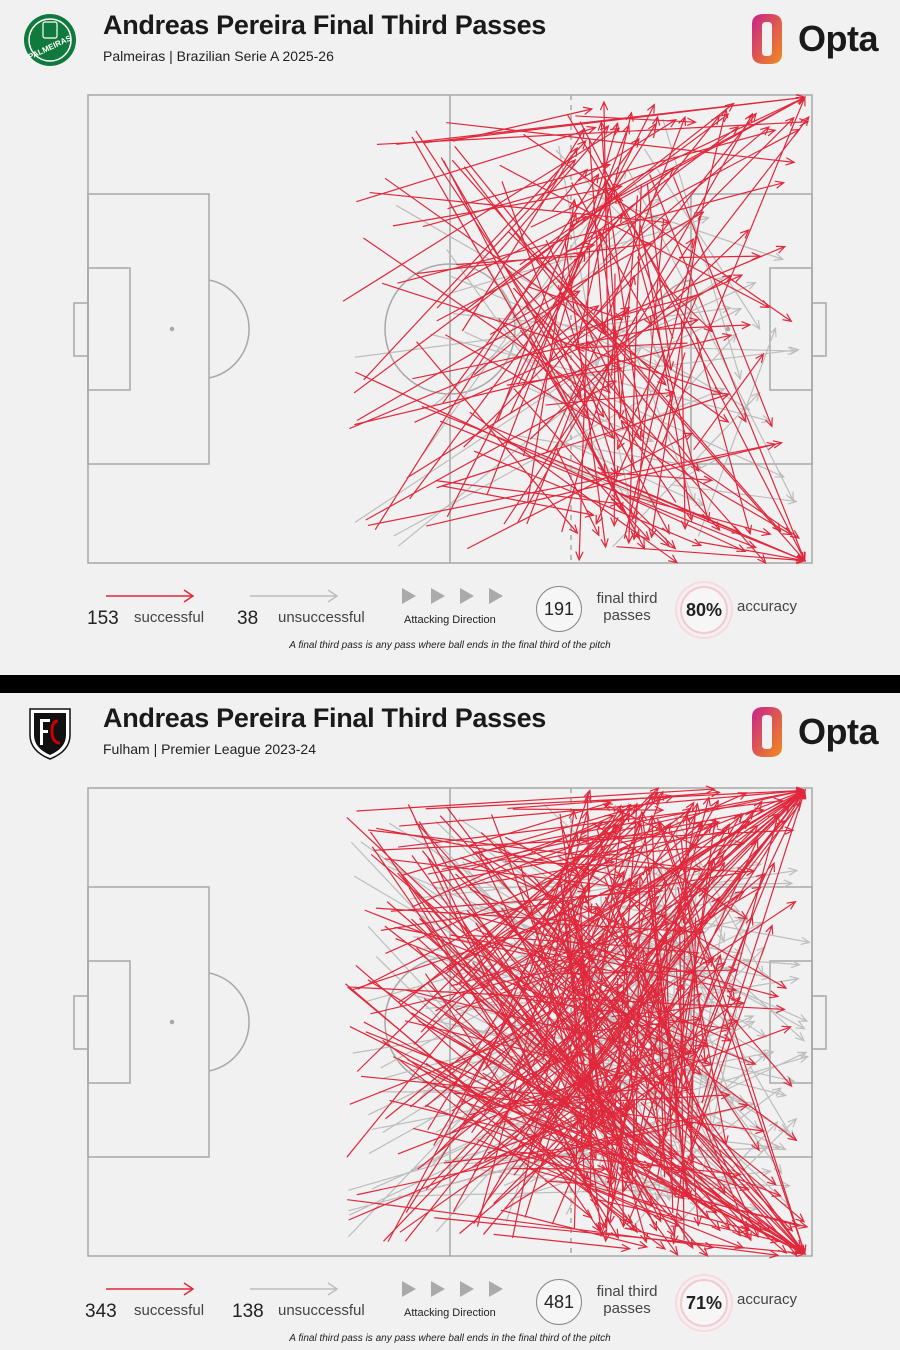  I want to click on right-six-yard-box, so click(791, 329).